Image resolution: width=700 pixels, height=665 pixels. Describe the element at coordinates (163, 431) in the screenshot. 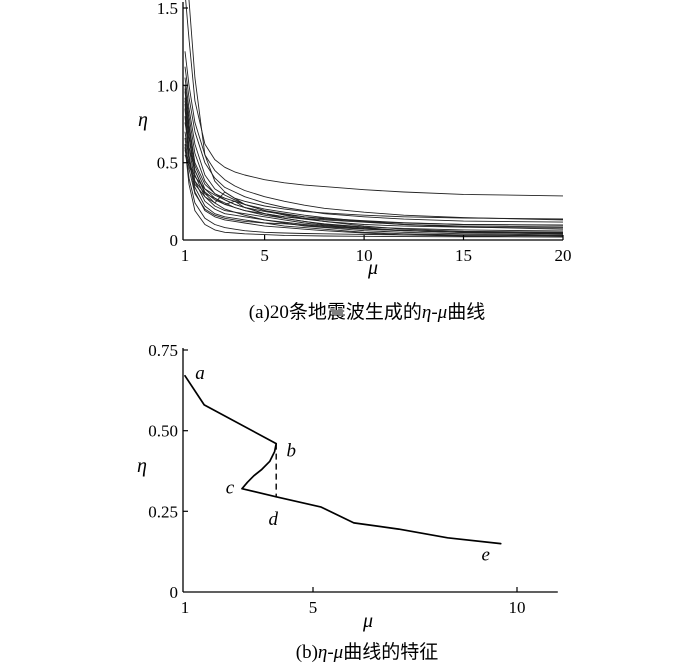

I see `y-tick-label: 0.50` at that location.